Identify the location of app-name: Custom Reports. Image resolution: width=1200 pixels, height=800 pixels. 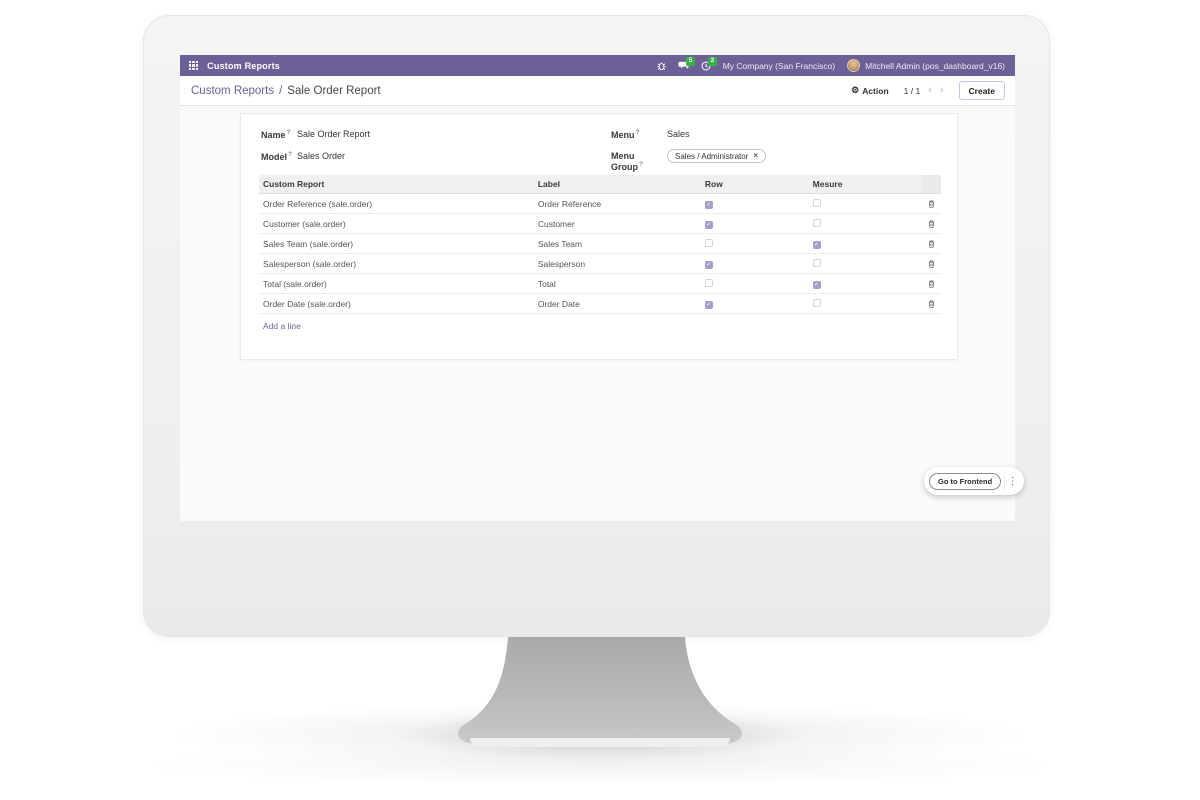
(243, 65).